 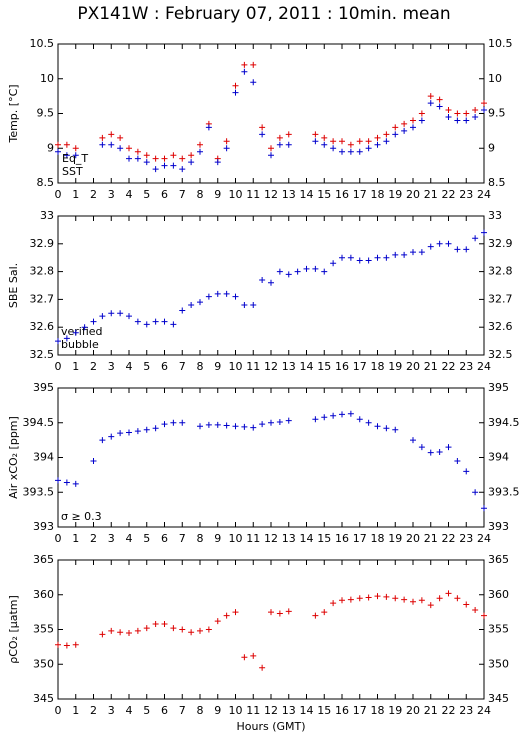 What do you see at coordinates (43, 526) in the screenshot?
I see `y-tick-label: 393` at bounding box center [43, 526].